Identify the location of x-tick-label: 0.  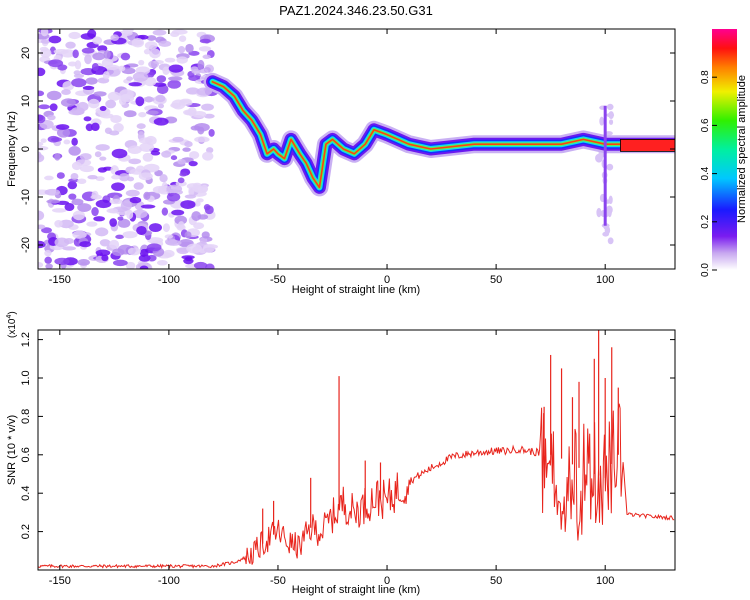
(387, 581).